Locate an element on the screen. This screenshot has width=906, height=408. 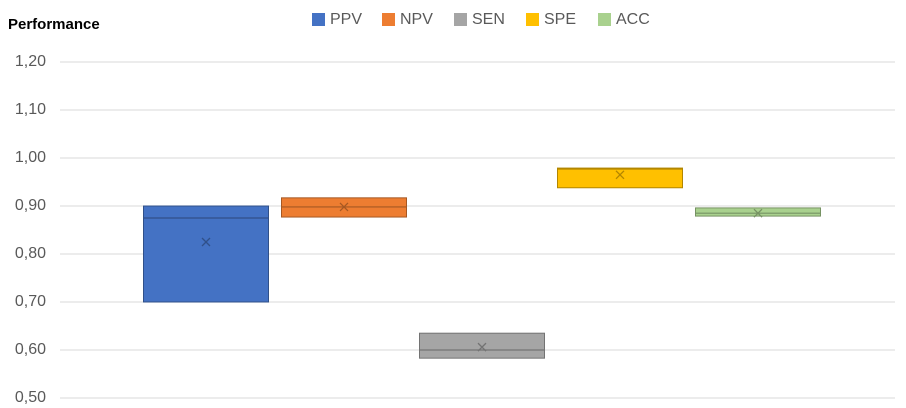
y-tick-label: 0,60 is located at coordinates (30, 349).